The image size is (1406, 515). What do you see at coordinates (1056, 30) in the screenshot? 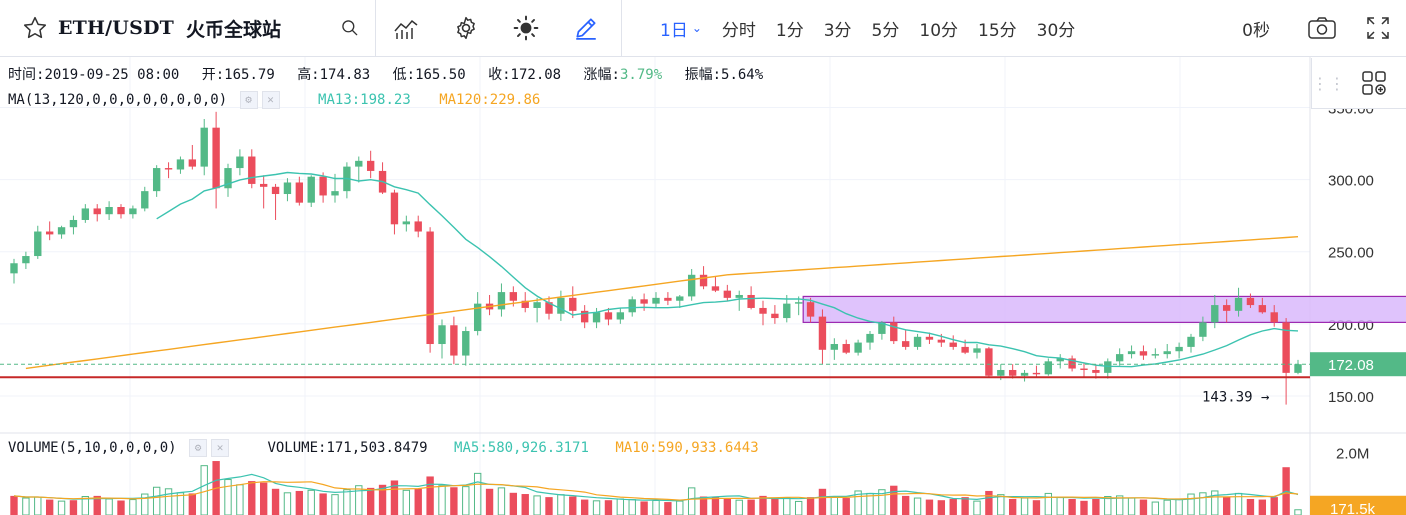
I see `interval-button-7: 30分` at bounding box center [1056, 30].